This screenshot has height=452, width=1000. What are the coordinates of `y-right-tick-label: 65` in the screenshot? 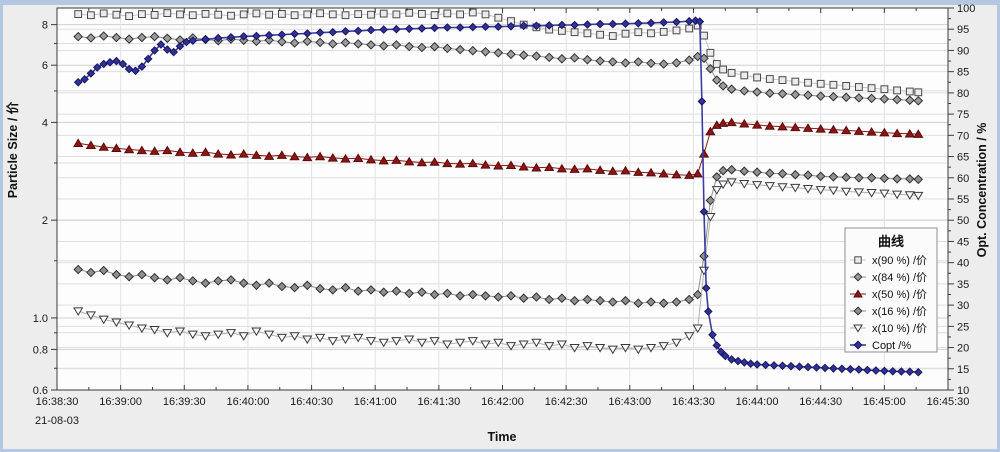 It's located at (963, 158).